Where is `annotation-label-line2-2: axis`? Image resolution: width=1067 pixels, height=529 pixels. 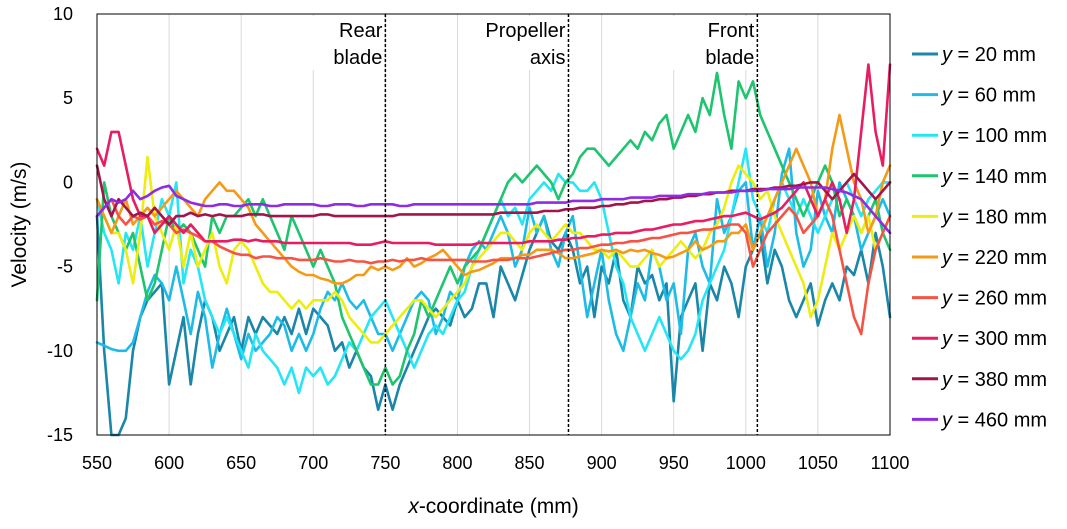 annotation-label-line2-2: axis is located at coordinates (548, 58).